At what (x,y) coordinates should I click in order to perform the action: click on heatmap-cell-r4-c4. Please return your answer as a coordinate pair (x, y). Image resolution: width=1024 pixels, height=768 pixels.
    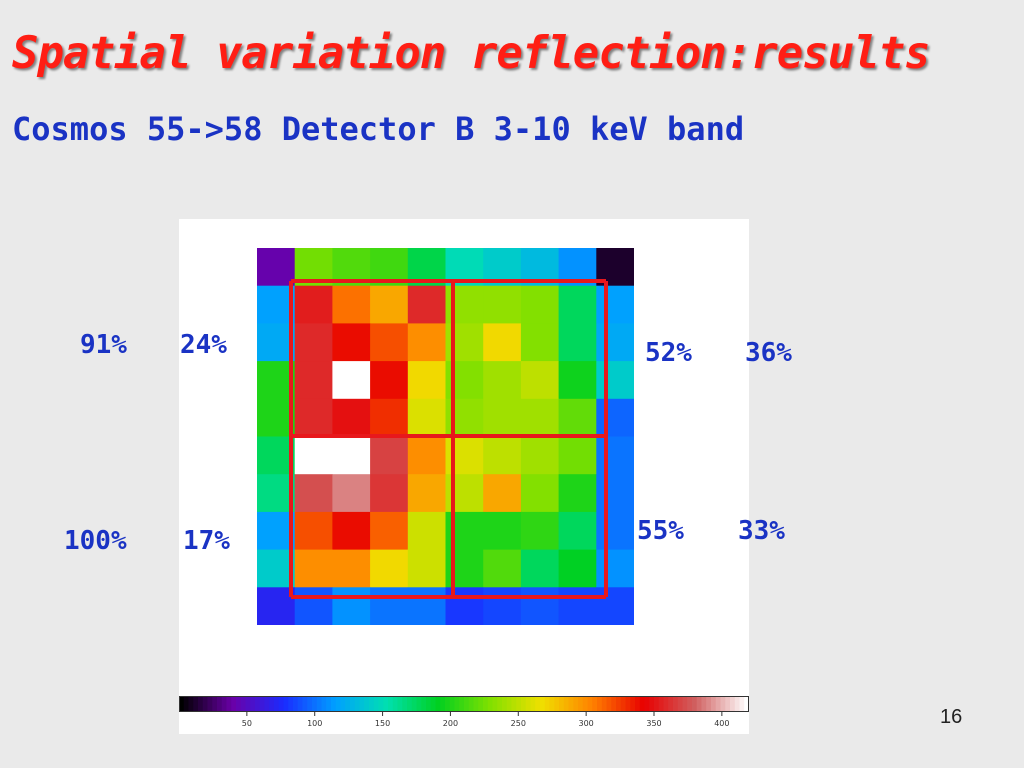
    Looking at the image, I should click on (426, 417).